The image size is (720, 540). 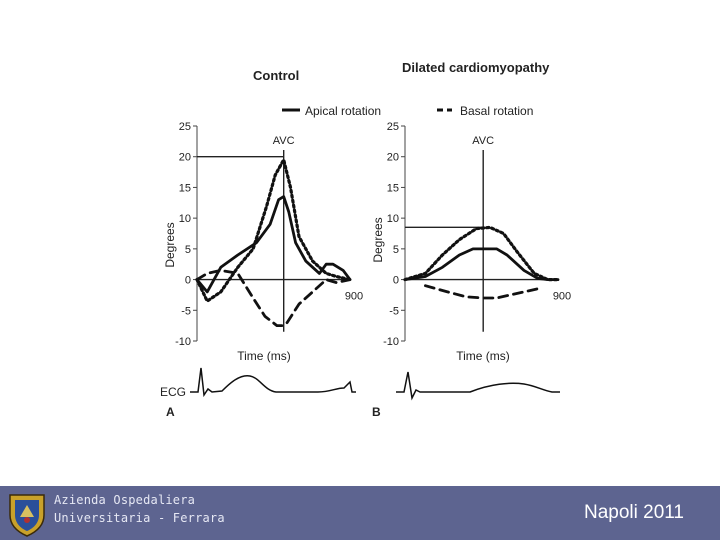 What do you see at coordinates (483, 356) in the screenshot?
I see `panel-b-xlabel: Time (ms)` at bounding box center [483, 356].